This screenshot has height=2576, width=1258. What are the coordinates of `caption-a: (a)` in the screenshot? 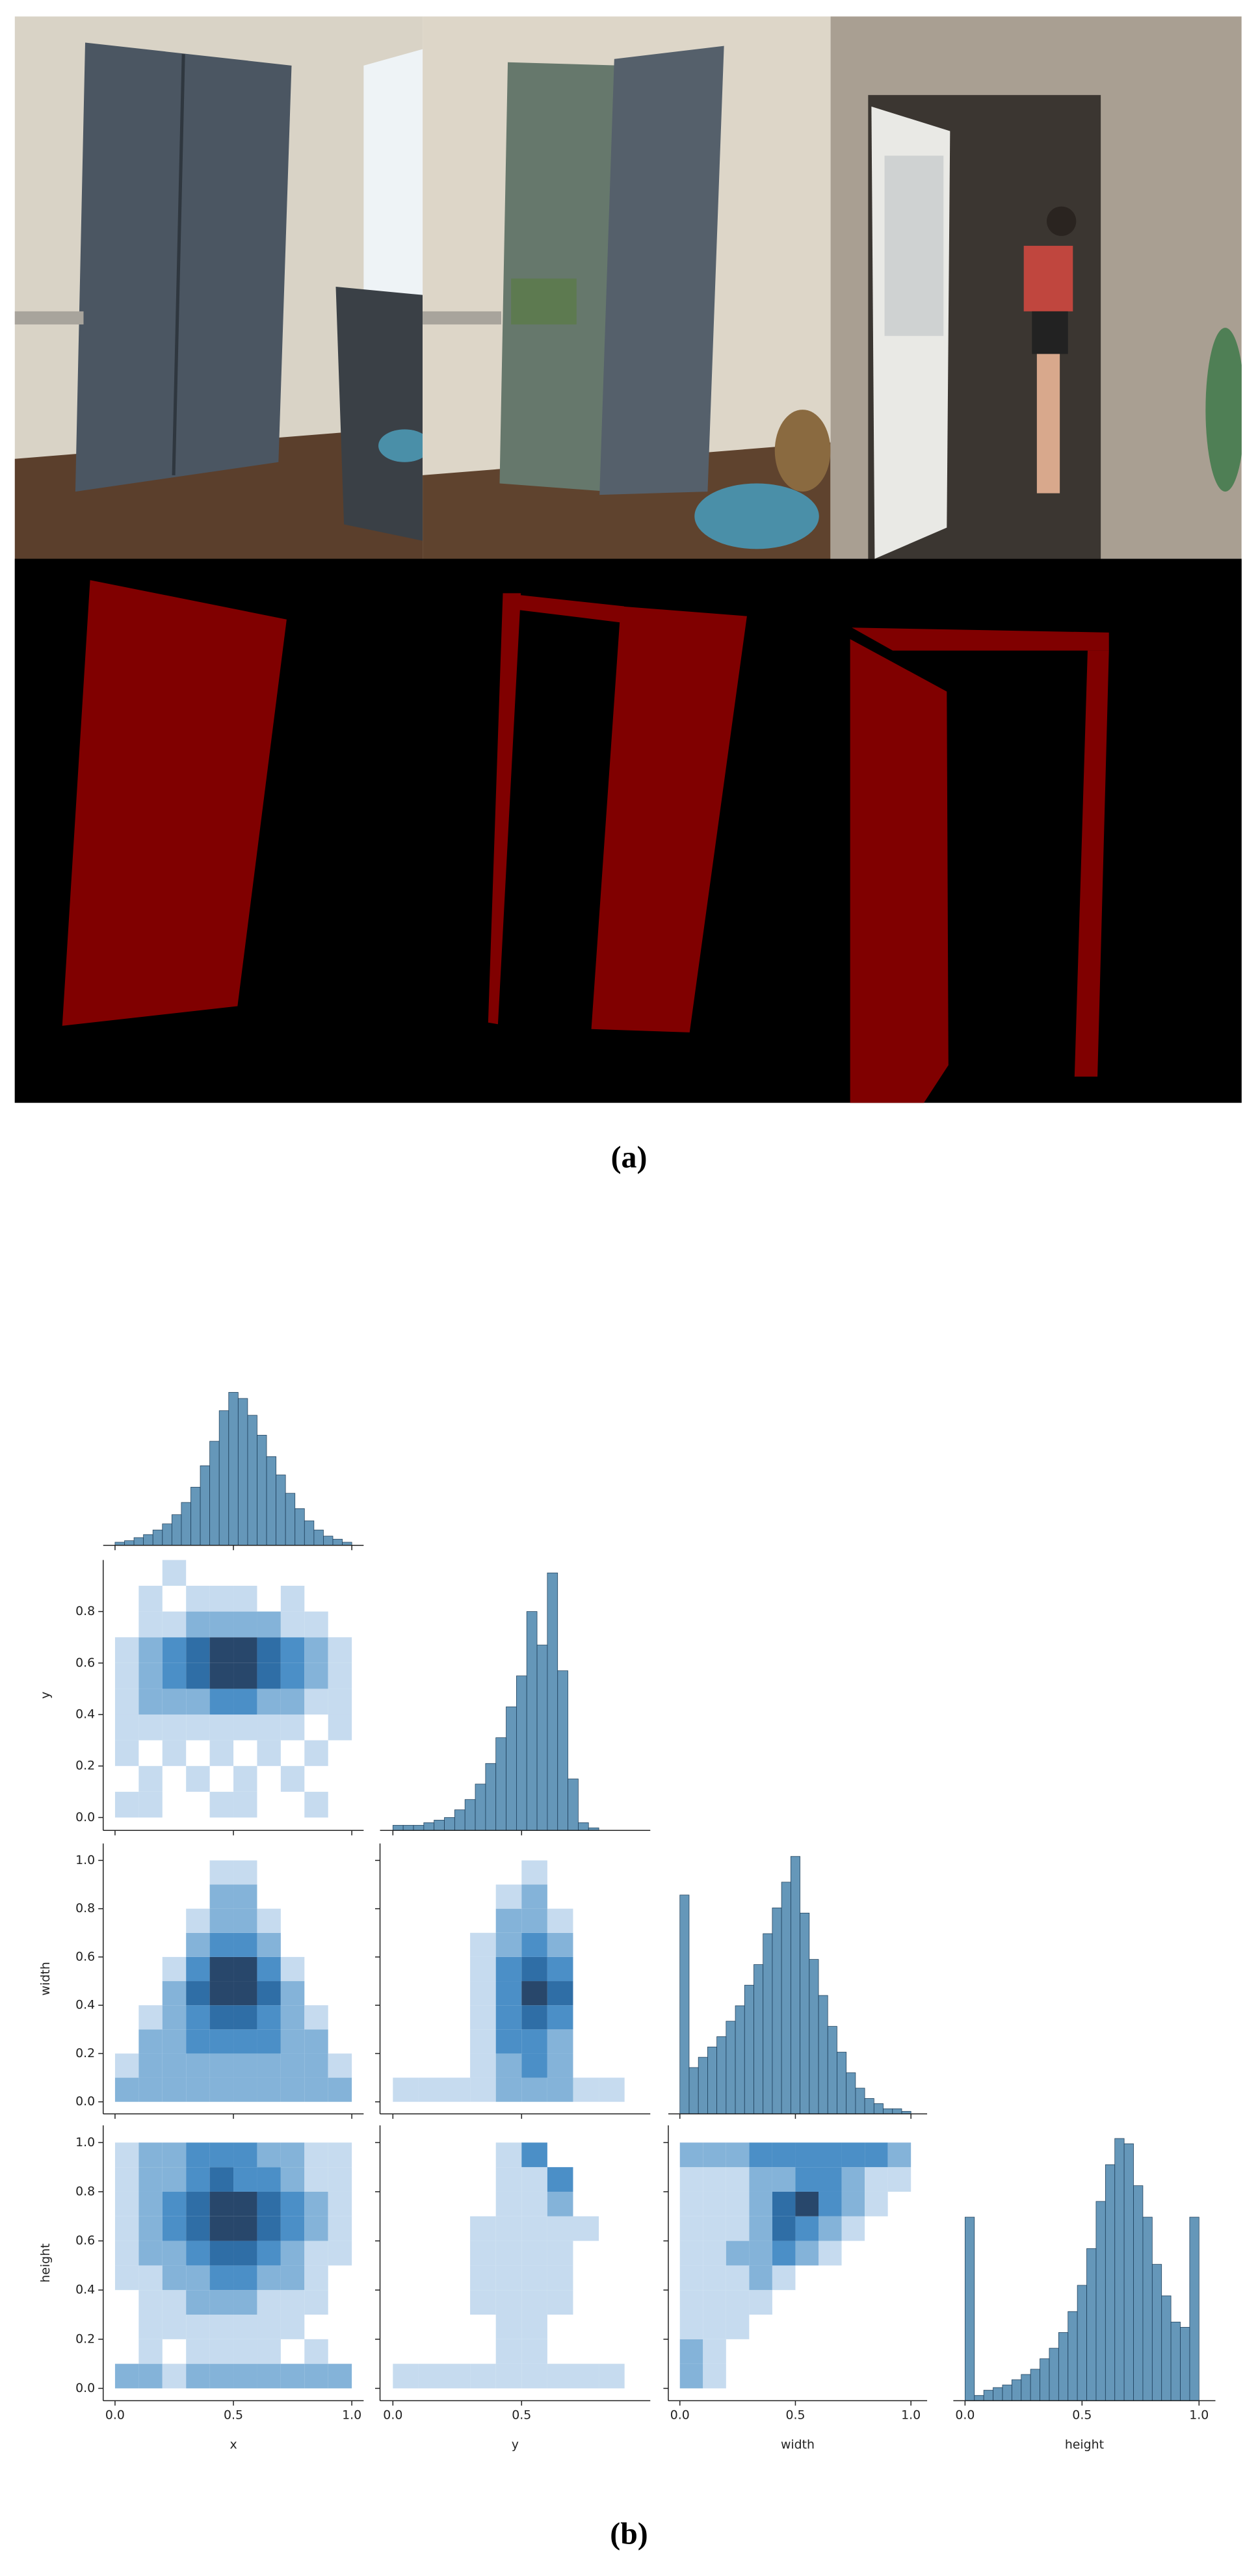 It's located at (630, 1157).